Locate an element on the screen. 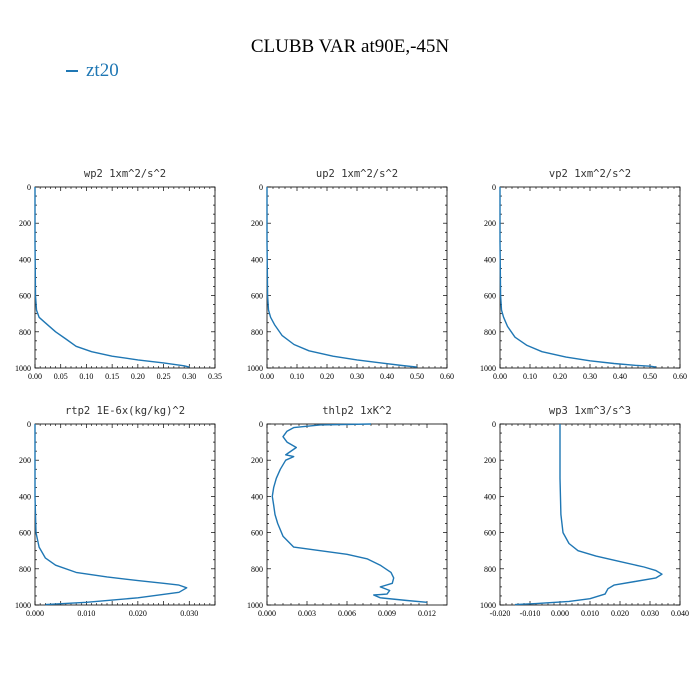  panel-title: rtp2 1E-6x(kg/kg)^2 is located at coordinates (125, 411).